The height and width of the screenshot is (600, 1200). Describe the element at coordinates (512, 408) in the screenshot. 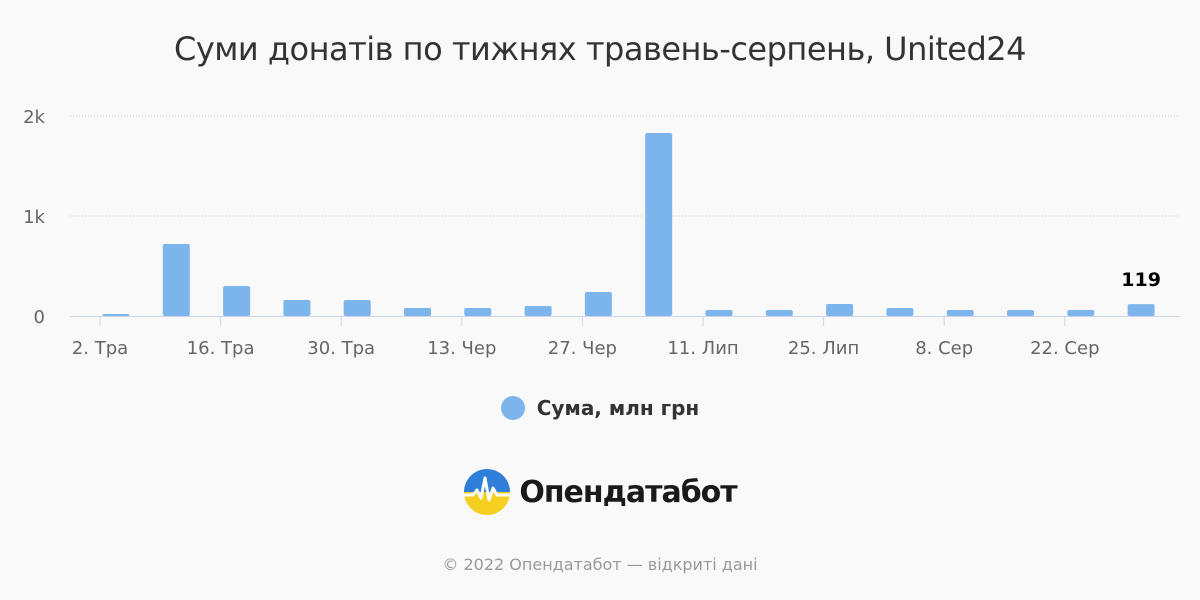

I see `legend-dot-icon` at that location.